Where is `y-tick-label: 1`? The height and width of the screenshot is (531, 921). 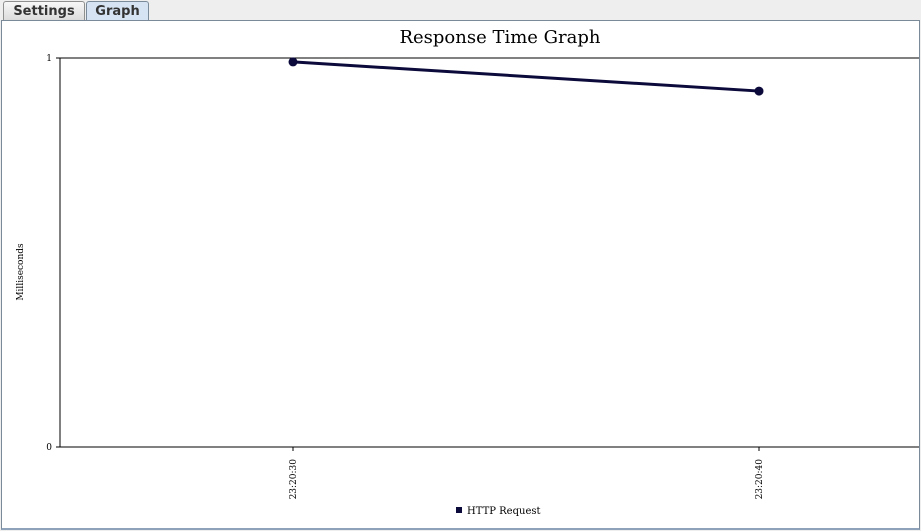
y-tick-label: 1 is located at coordinates (49, 59).